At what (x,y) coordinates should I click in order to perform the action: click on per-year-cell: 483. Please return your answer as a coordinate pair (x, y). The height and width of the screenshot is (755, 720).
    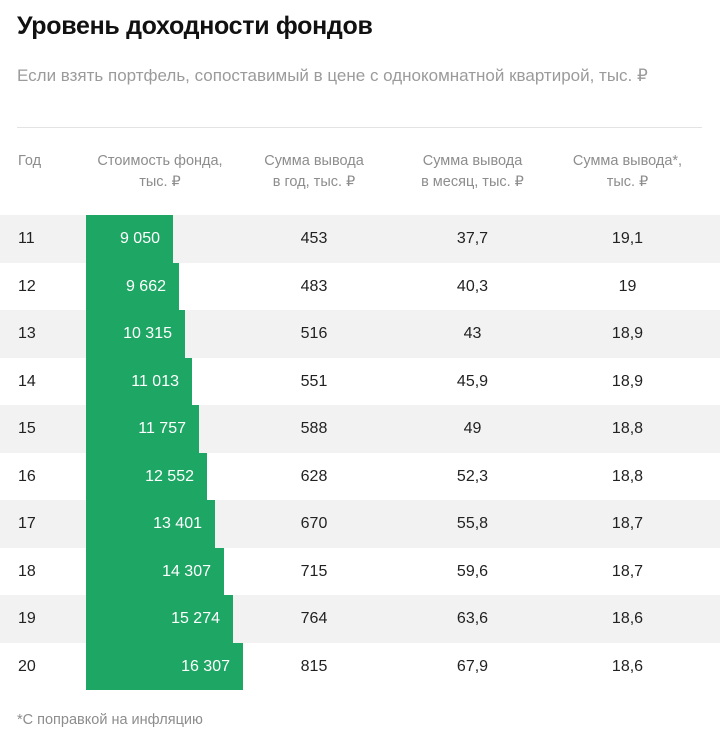
    Looking at the image, I should click on (314, 286).